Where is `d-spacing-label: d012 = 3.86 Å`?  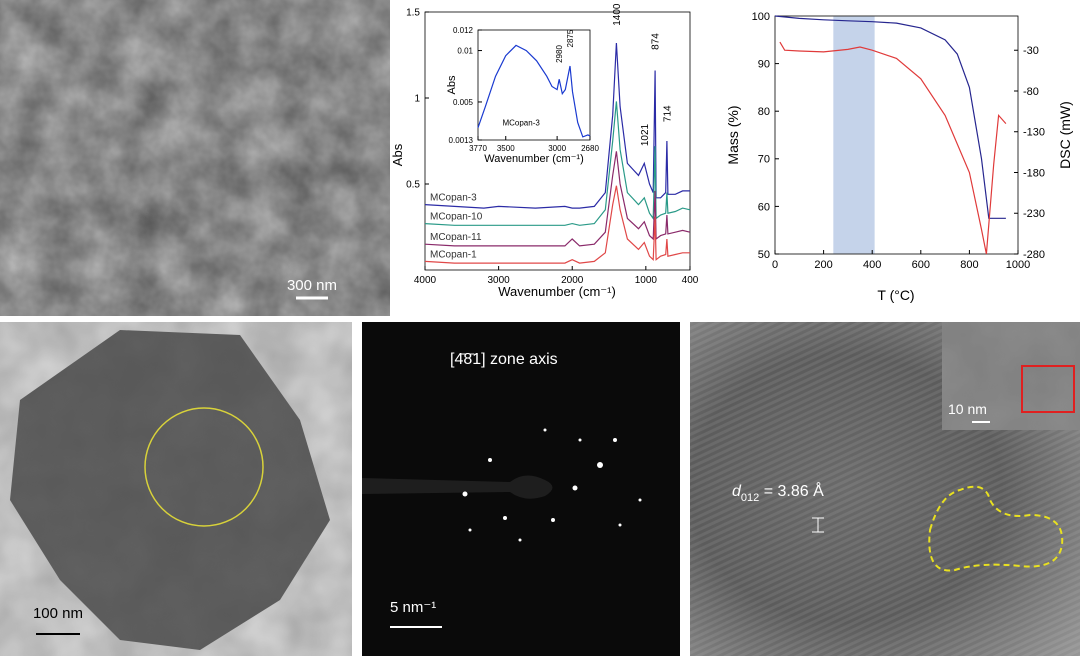 d-spacing-label: d012 = 3.86 Å is located at coordinates (778, 492).